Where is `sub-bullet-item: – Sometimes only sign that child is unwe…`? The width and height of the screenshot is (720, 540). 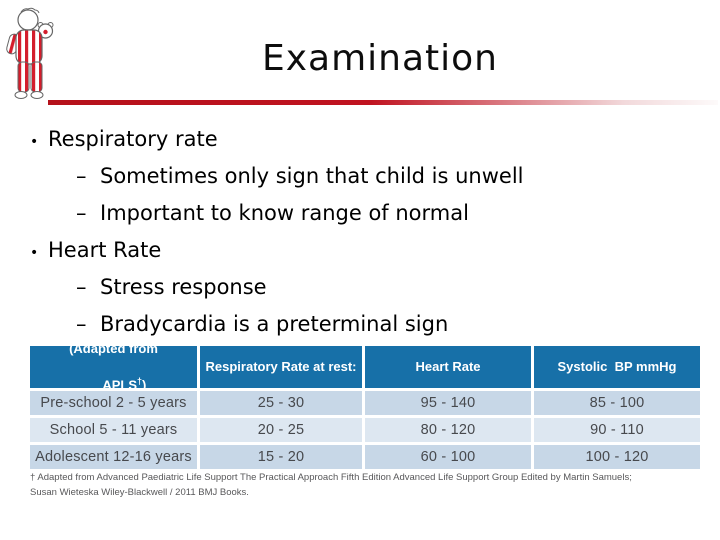 sub-bullet-item: – Sometimes only sign that child is unwe… is located at coordinates (360, 176).